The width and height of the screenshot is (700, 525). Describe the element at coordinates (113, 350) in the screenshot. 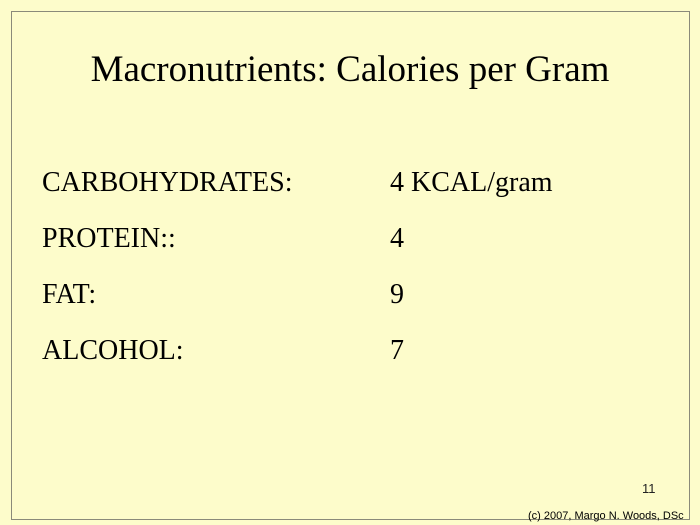

I see `row-label: ALCOHOL:` at that location.